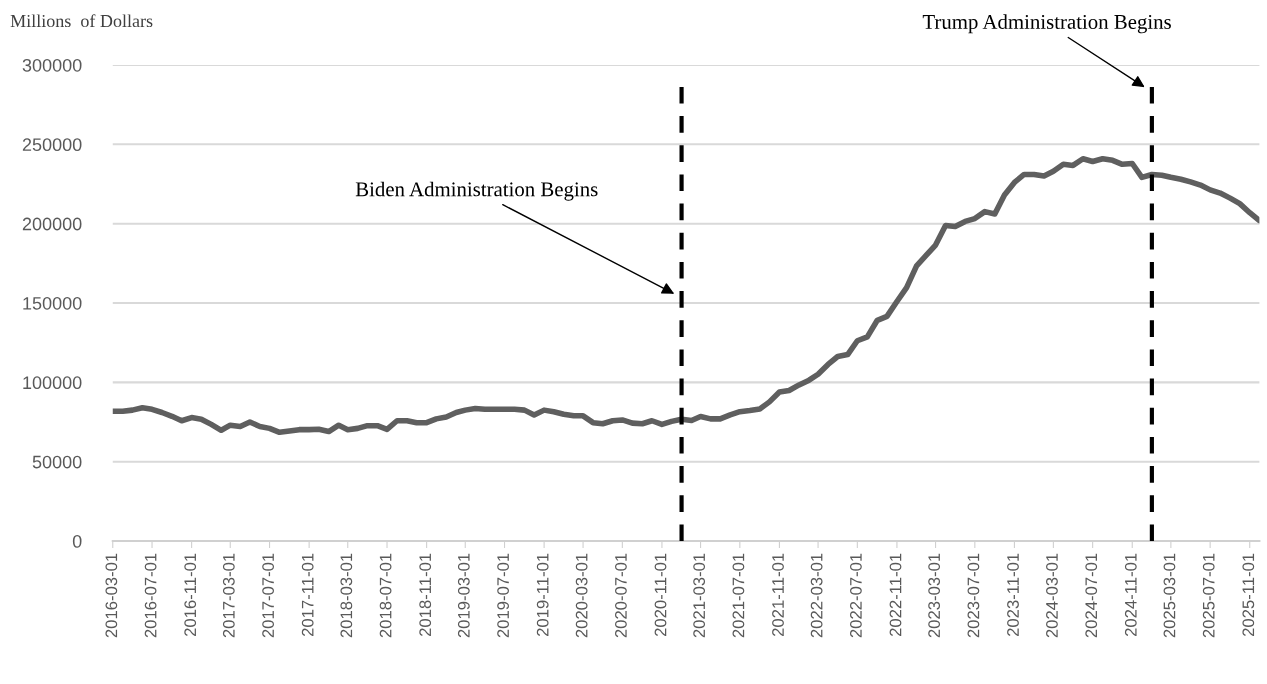  Describe the element at coordinates (190, 595) in the screenshot. I see `x-tick-label: 2016-11-01` at that location.